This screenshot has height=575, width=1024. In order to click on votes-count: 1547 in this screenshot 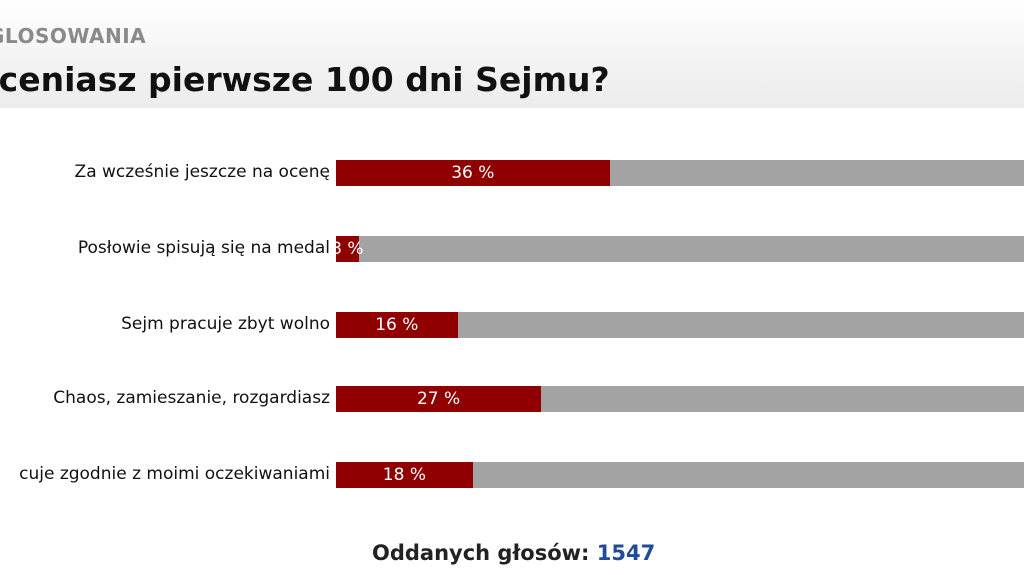, I will do `click(626, 553)`.